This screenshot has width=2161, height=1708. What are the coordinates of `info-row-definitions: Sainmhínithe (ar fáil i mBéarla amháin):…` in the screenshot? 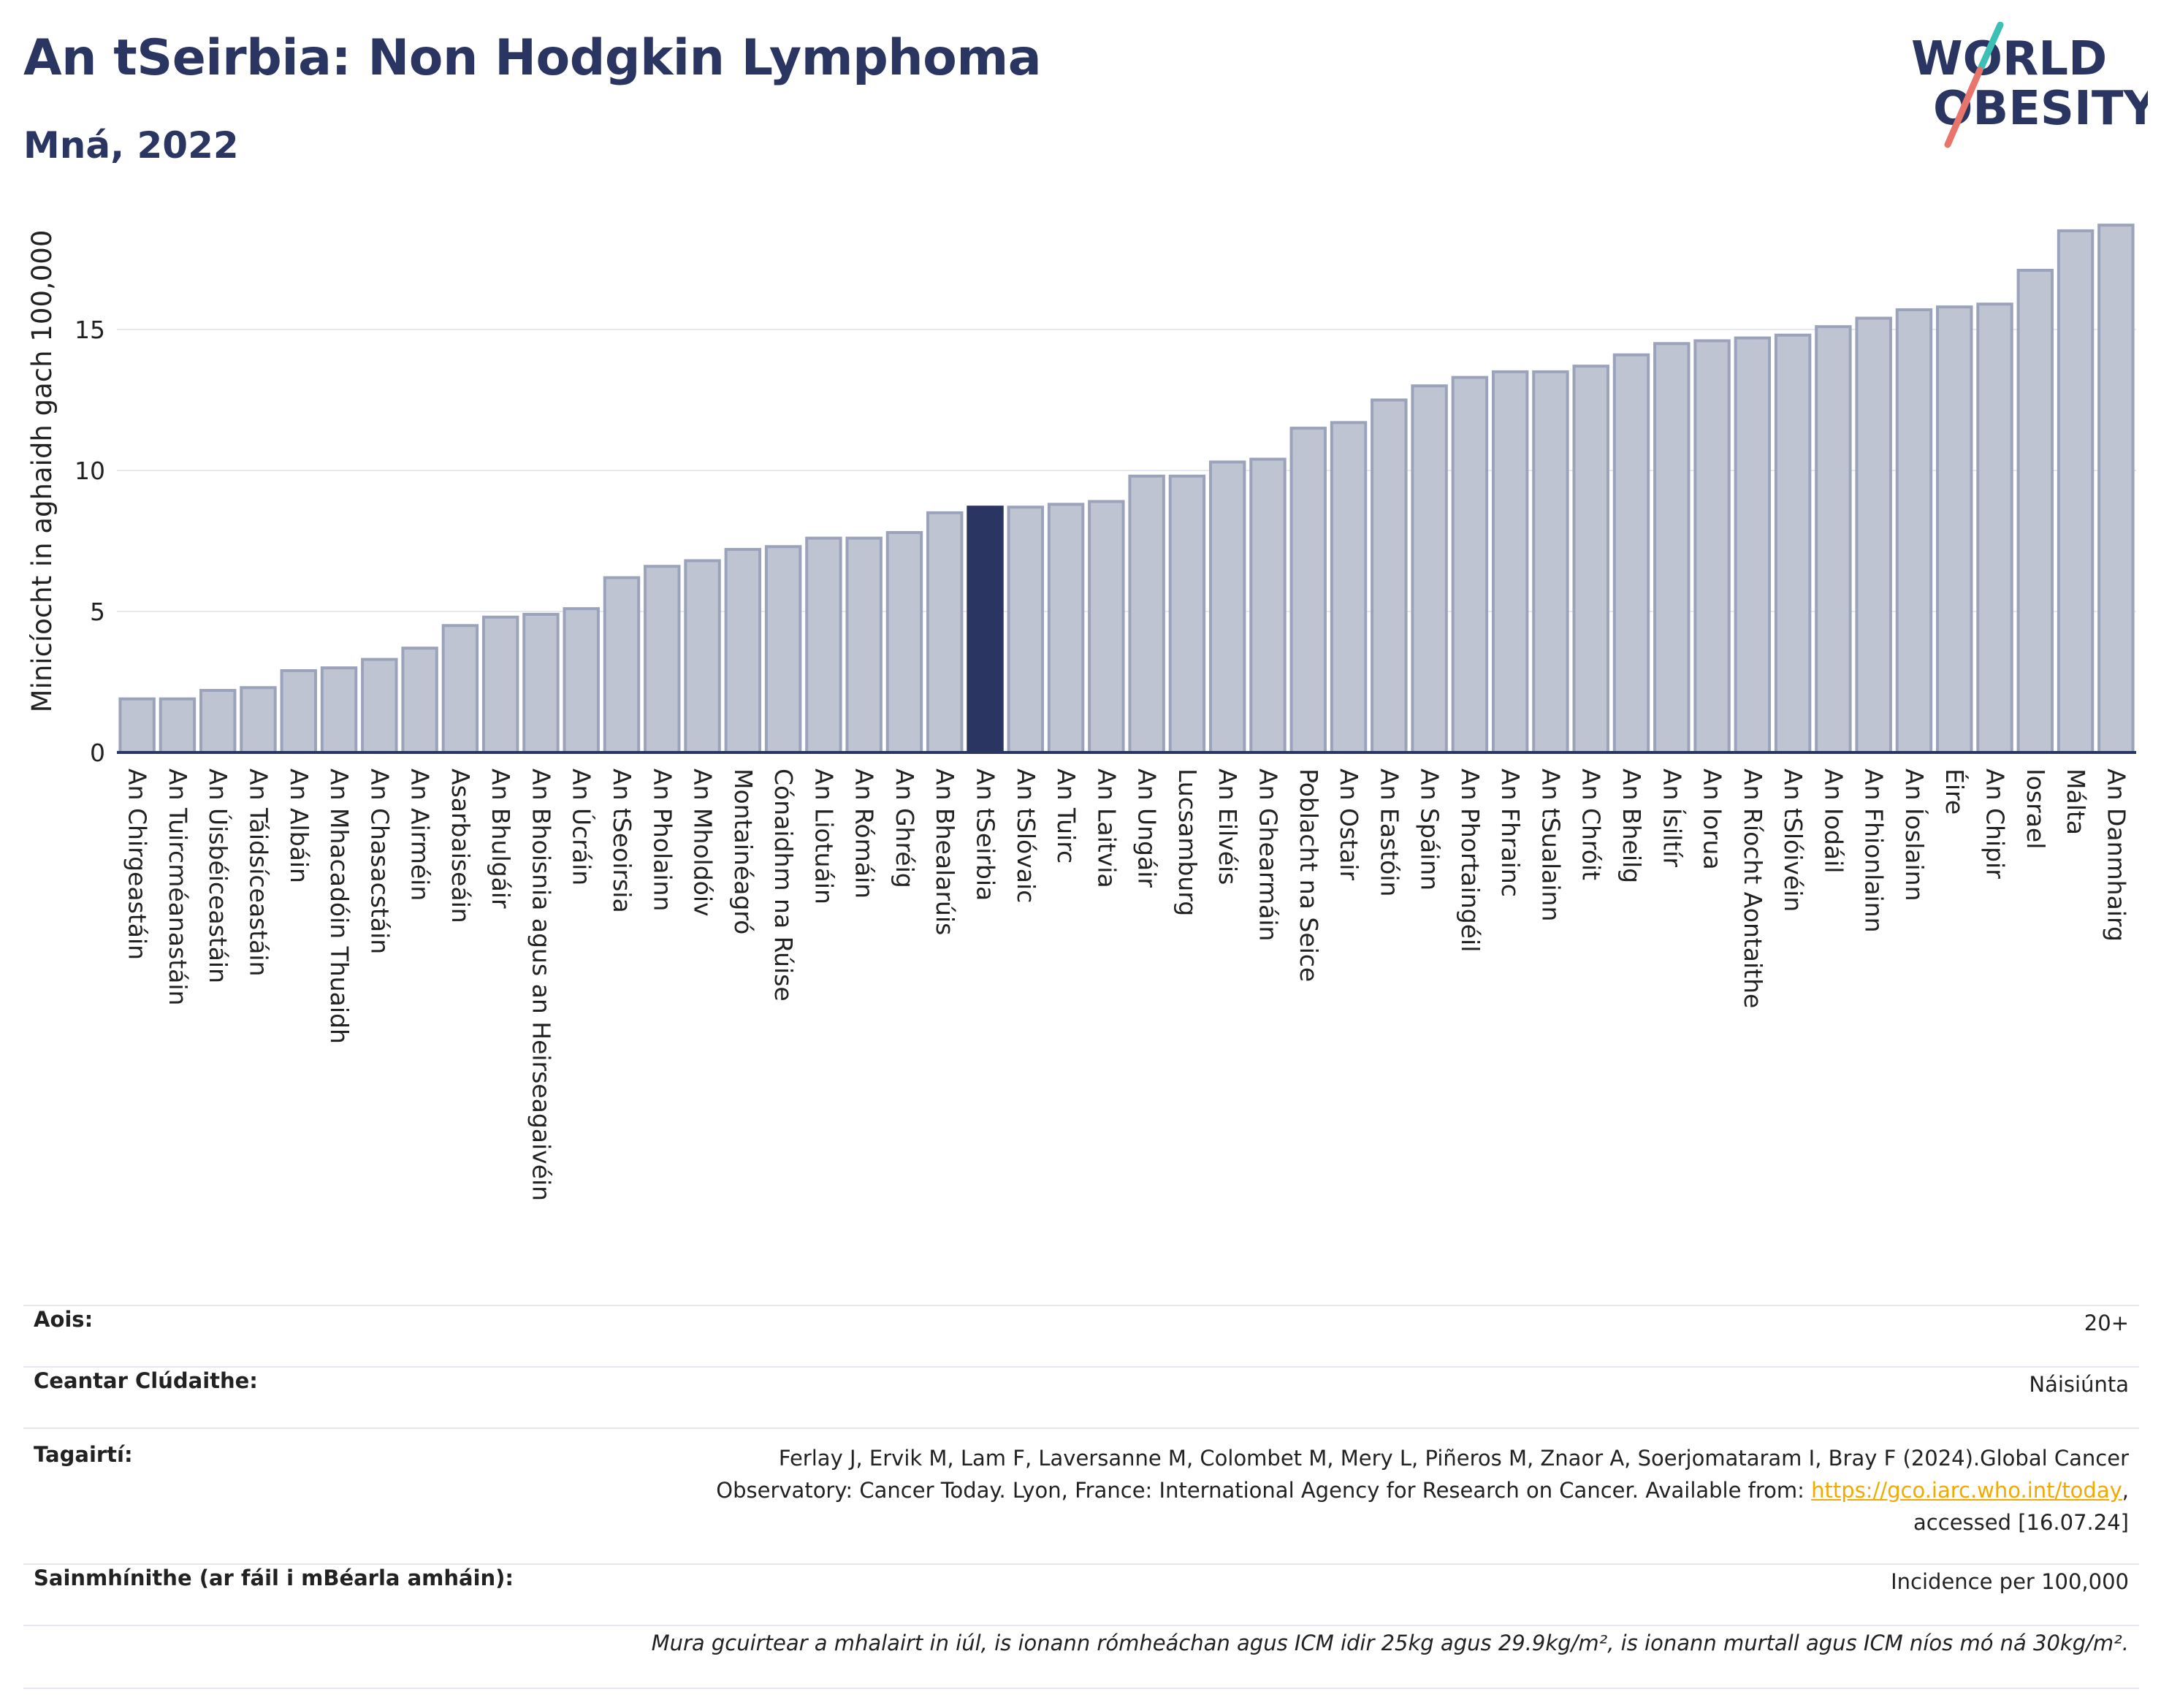 It's located at (1081, 1595).